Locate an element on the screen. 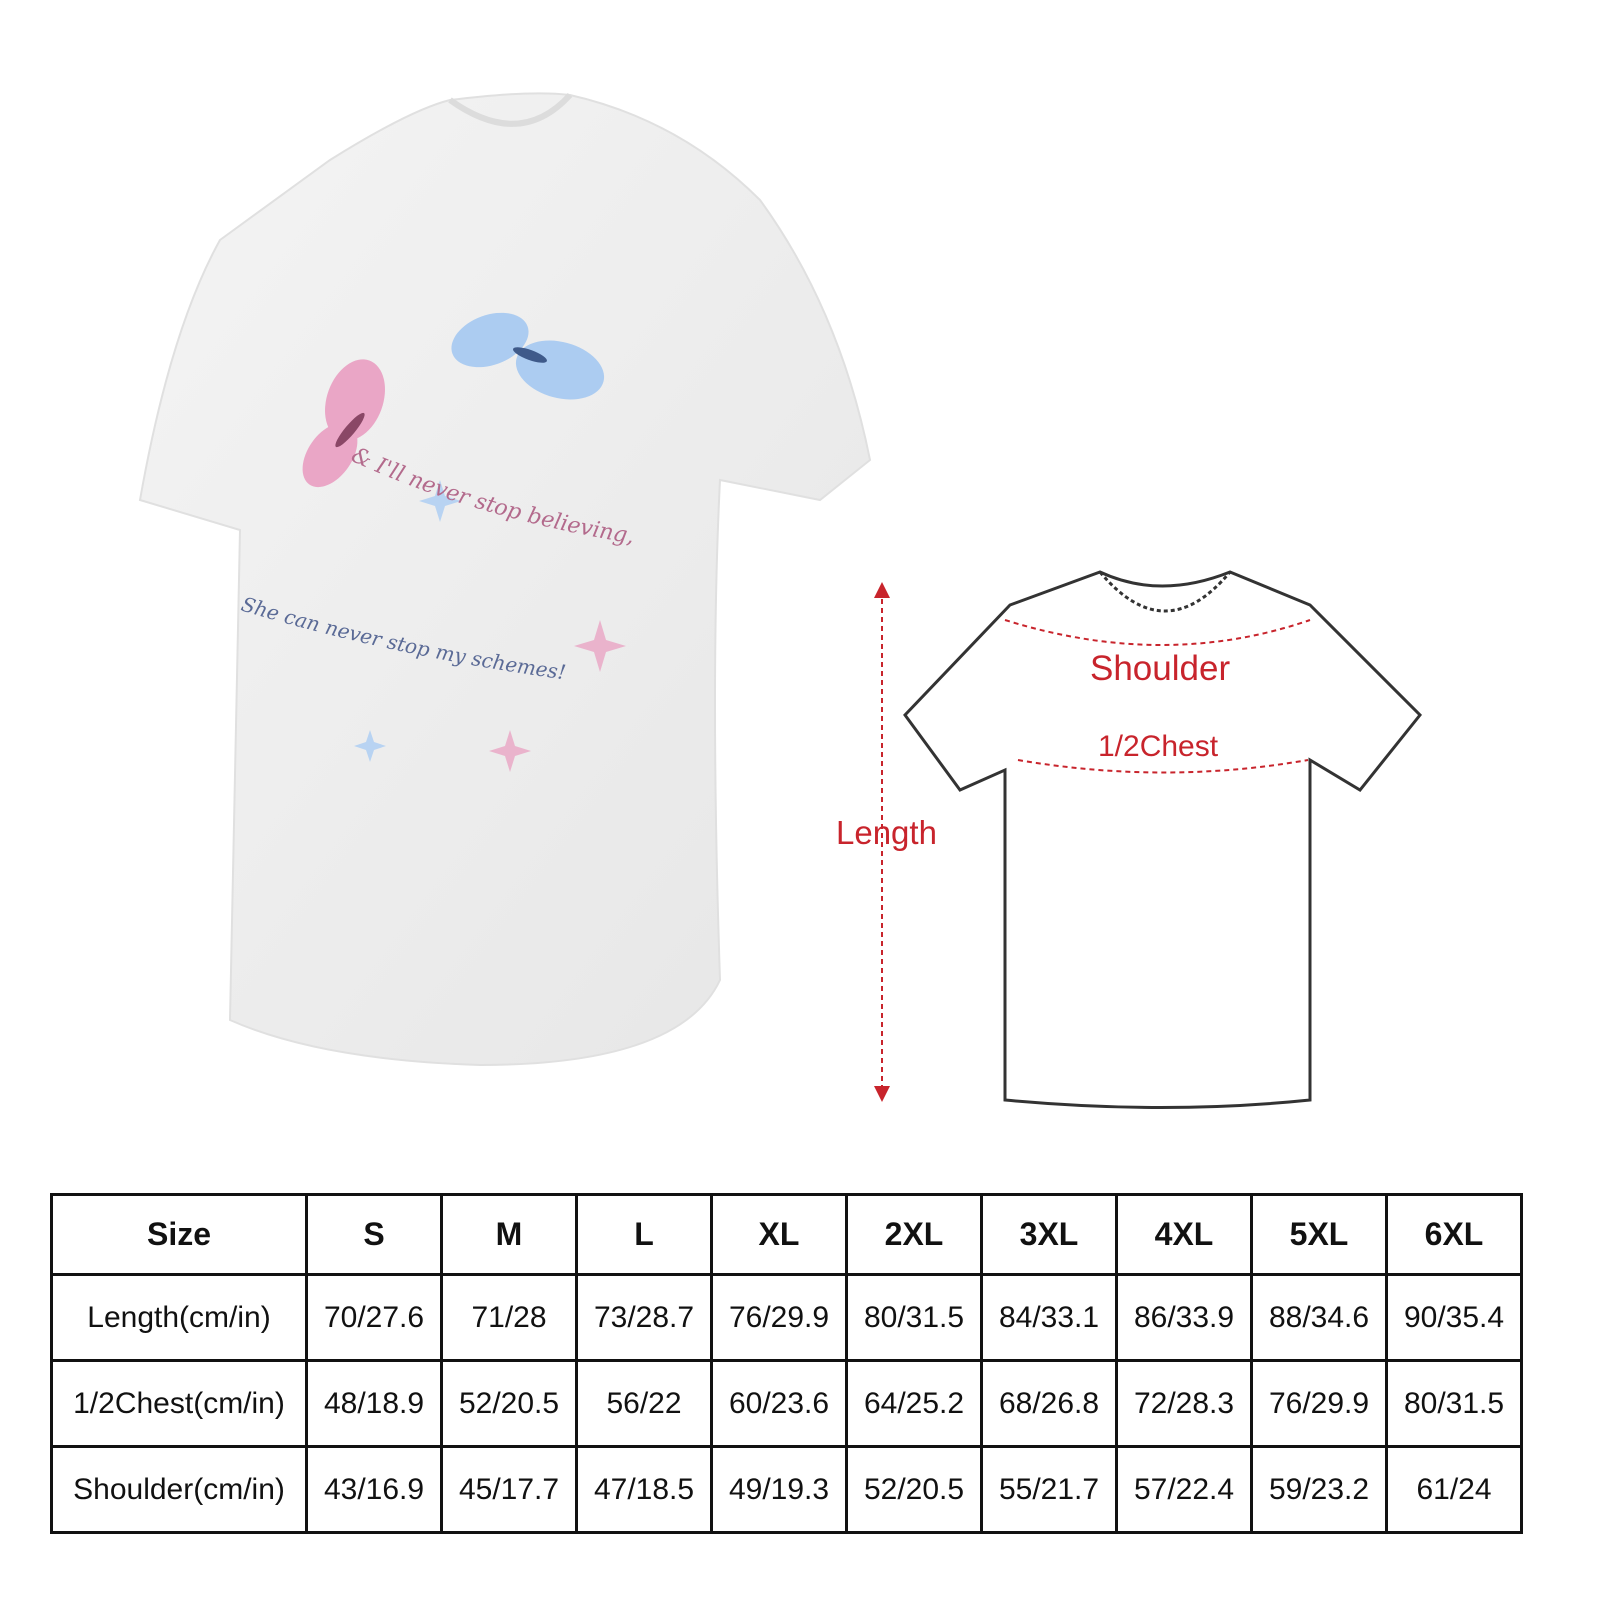  table-cell: XL is located at coordinates (779, 1234).